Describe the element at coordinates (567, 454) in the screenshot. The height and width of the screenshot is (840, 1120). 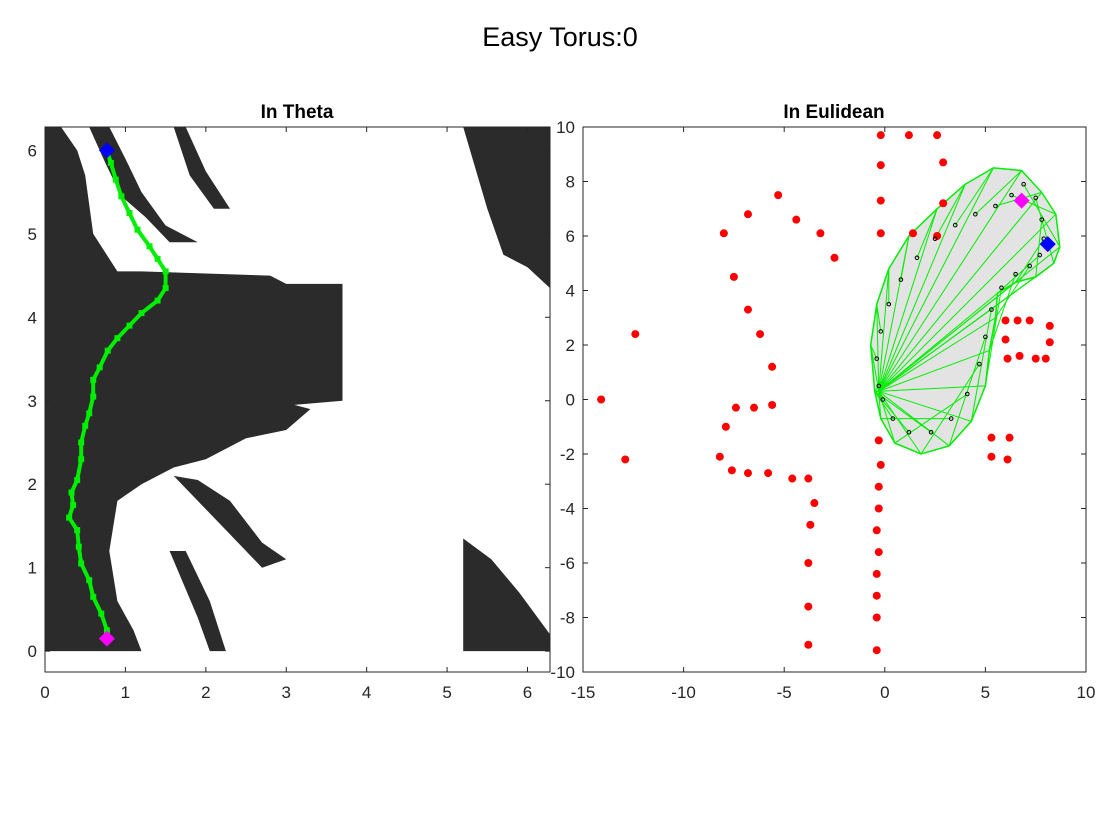
I see `euclidean-ytick-label: -2` at that location.